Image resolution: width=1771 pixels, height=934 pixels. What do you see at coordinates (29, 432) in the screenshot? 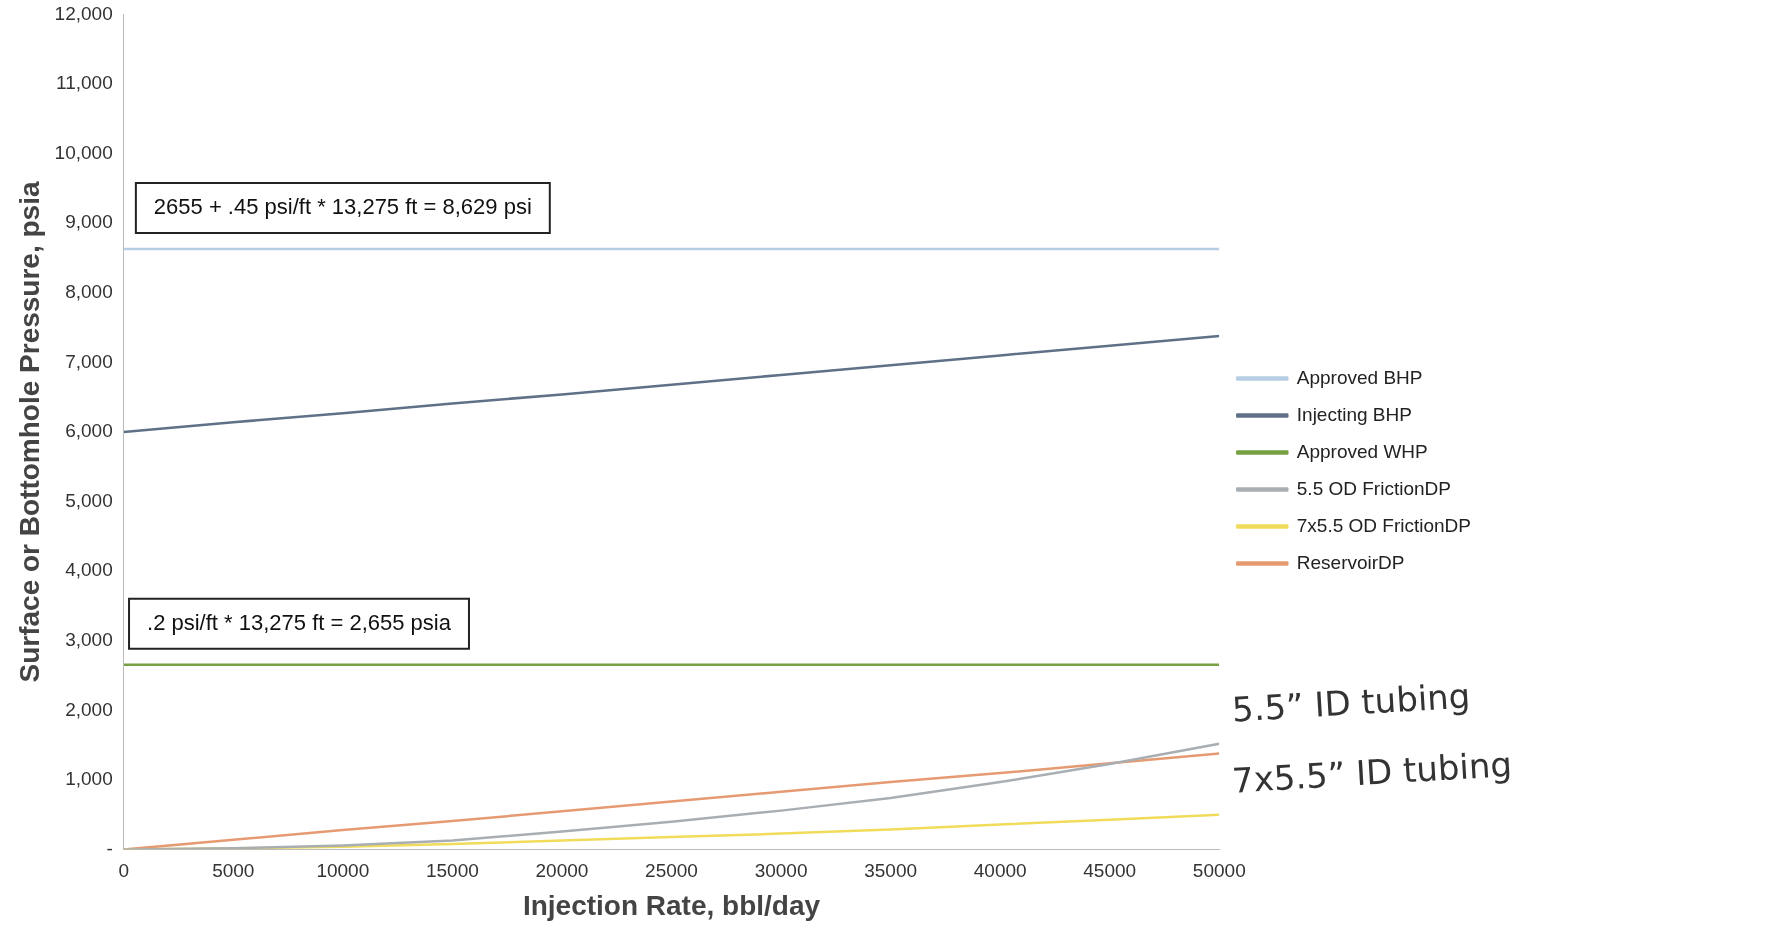
I see `y-axis-title: Surface or Bottomhole Pressure, psia` at bounding box center [29, 432].